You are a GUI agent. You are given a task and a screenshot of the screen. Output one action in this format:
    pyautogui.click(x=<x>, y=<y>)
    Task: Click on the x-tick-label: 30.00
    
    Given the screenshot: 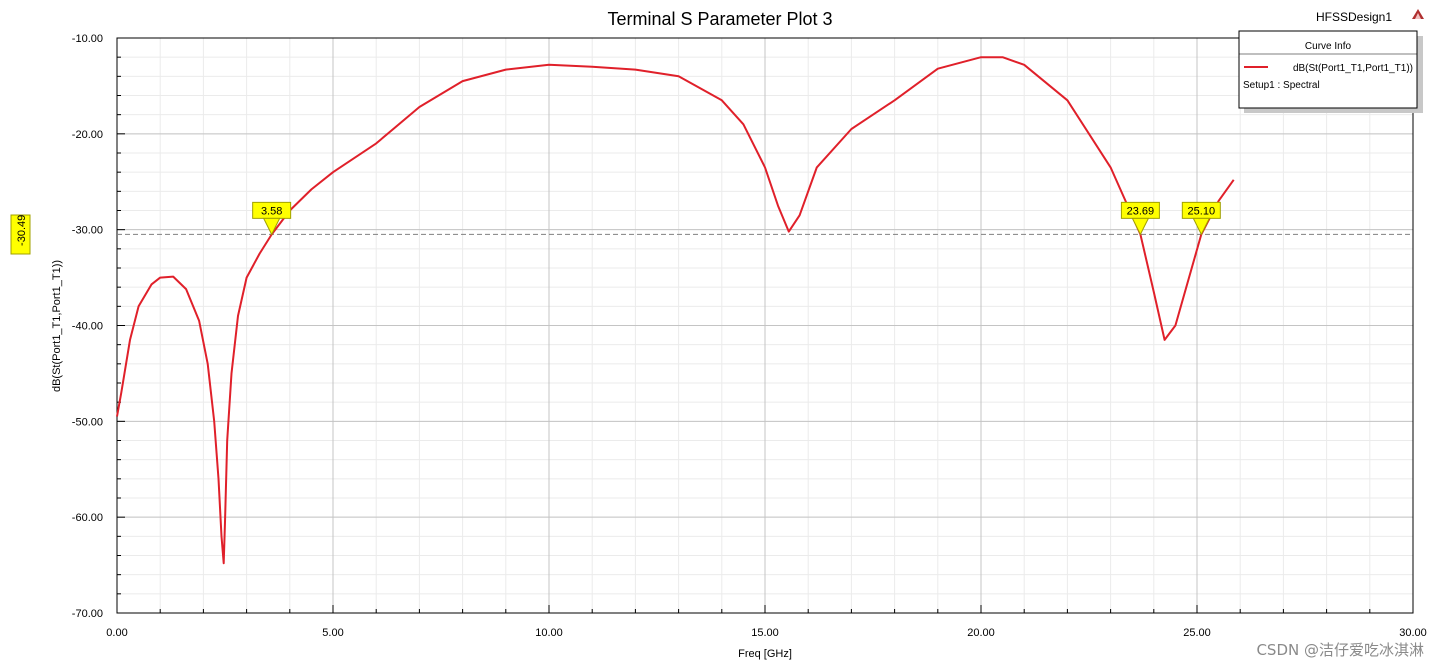 What is the action you would take?
    pyautogui.click(x=1413, y=633)
    